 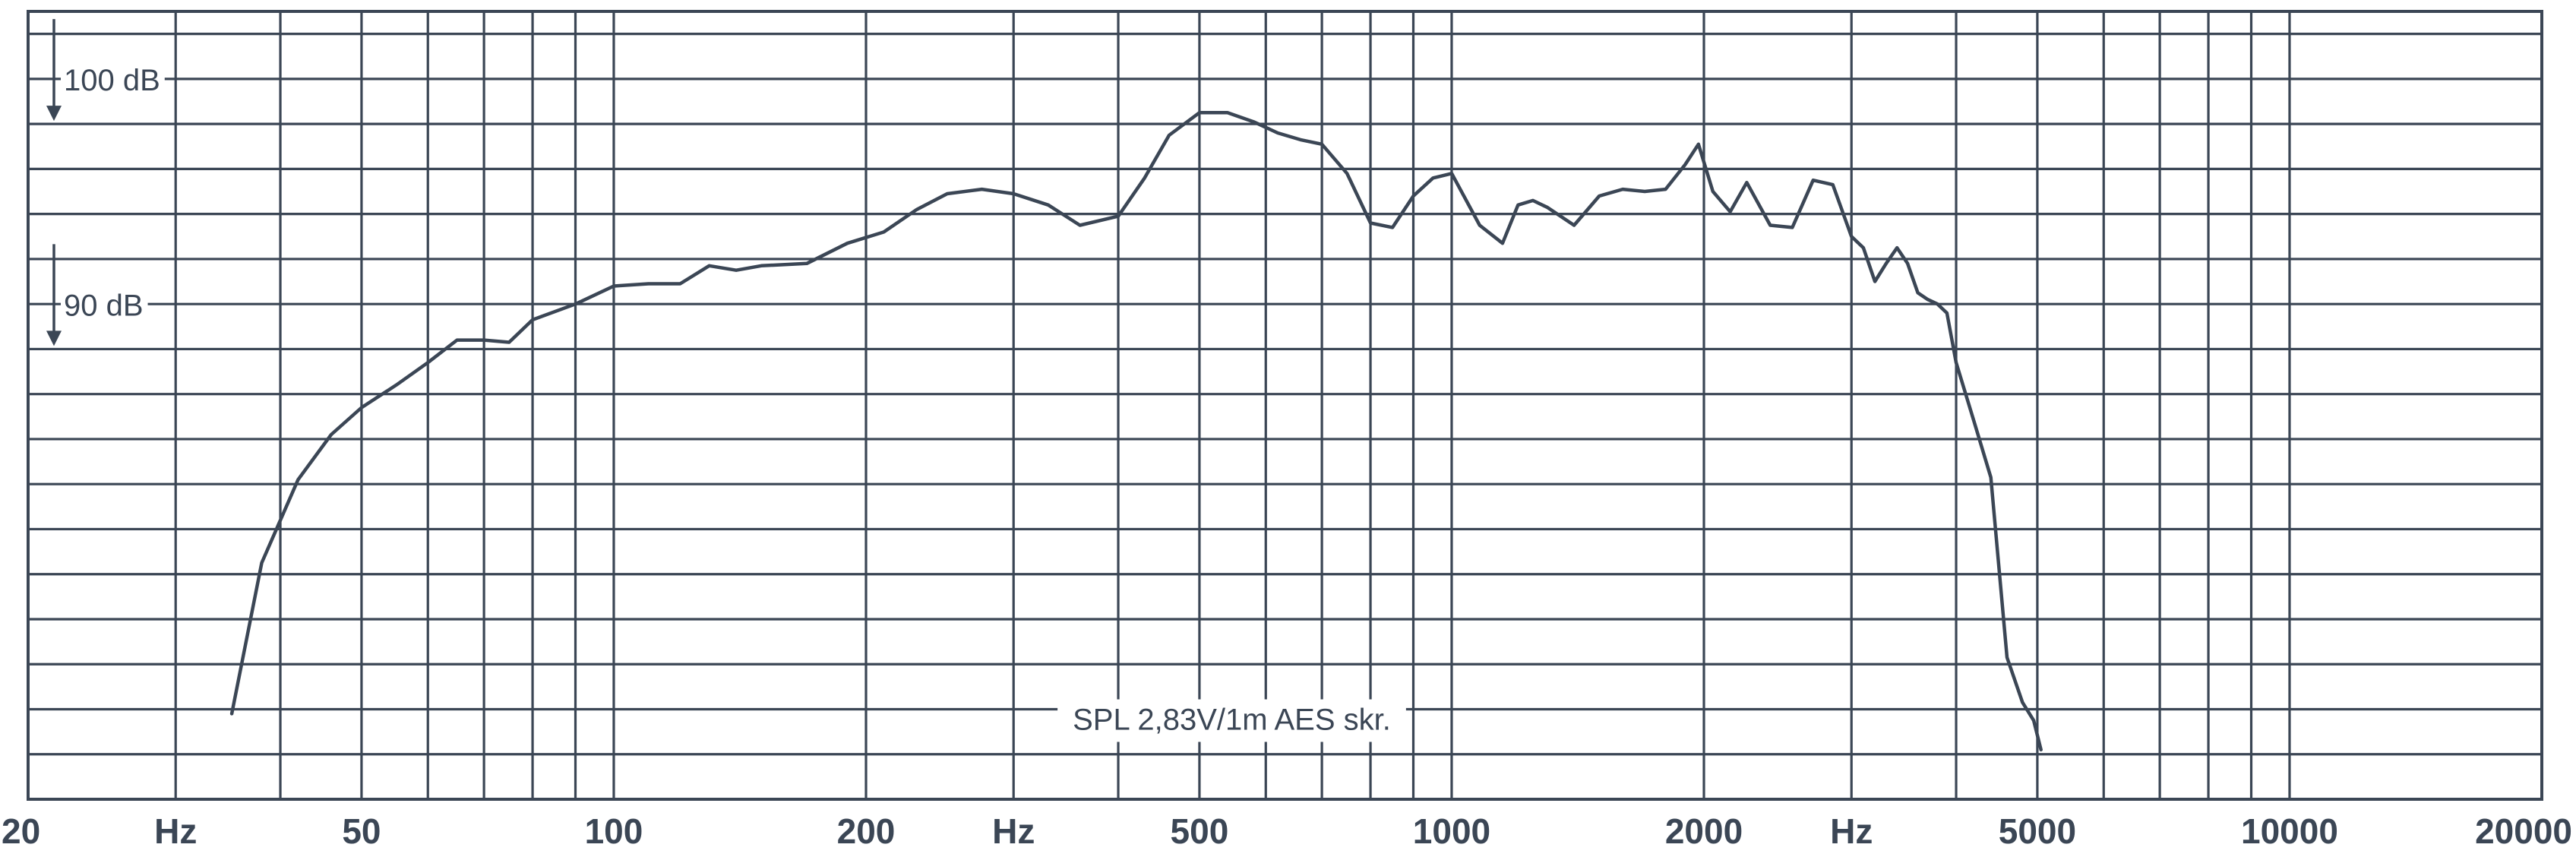 I want to click on measurement-caption: SPL 2,83V/1m AES skr., so click(x=1231, y=720).